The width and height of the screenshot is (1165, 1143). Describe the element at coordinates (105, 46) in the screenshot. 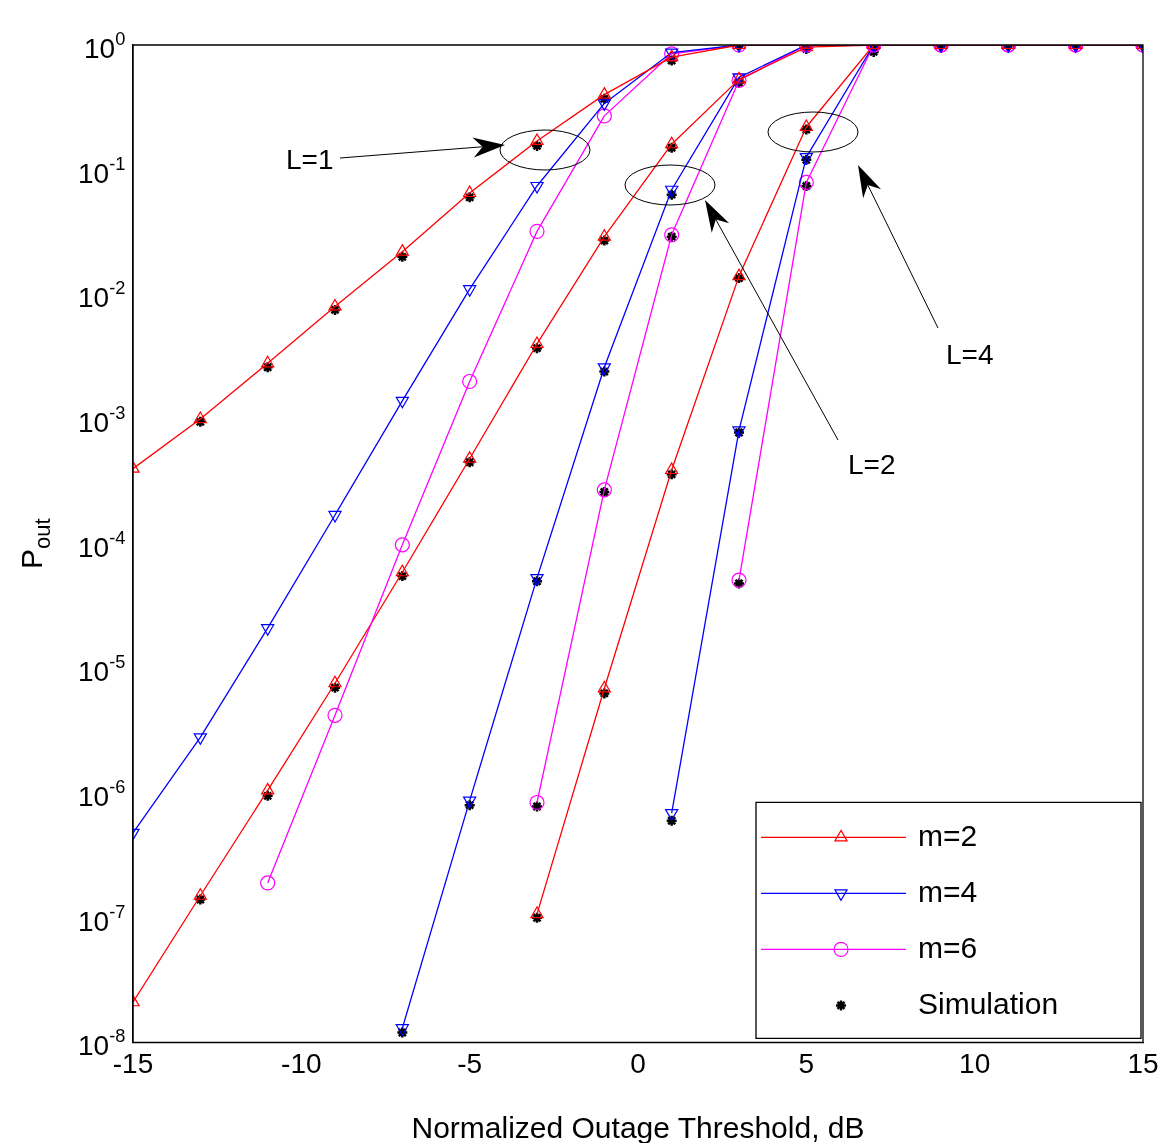

I see `y-tick-label: 10$^{0}$` at that location.